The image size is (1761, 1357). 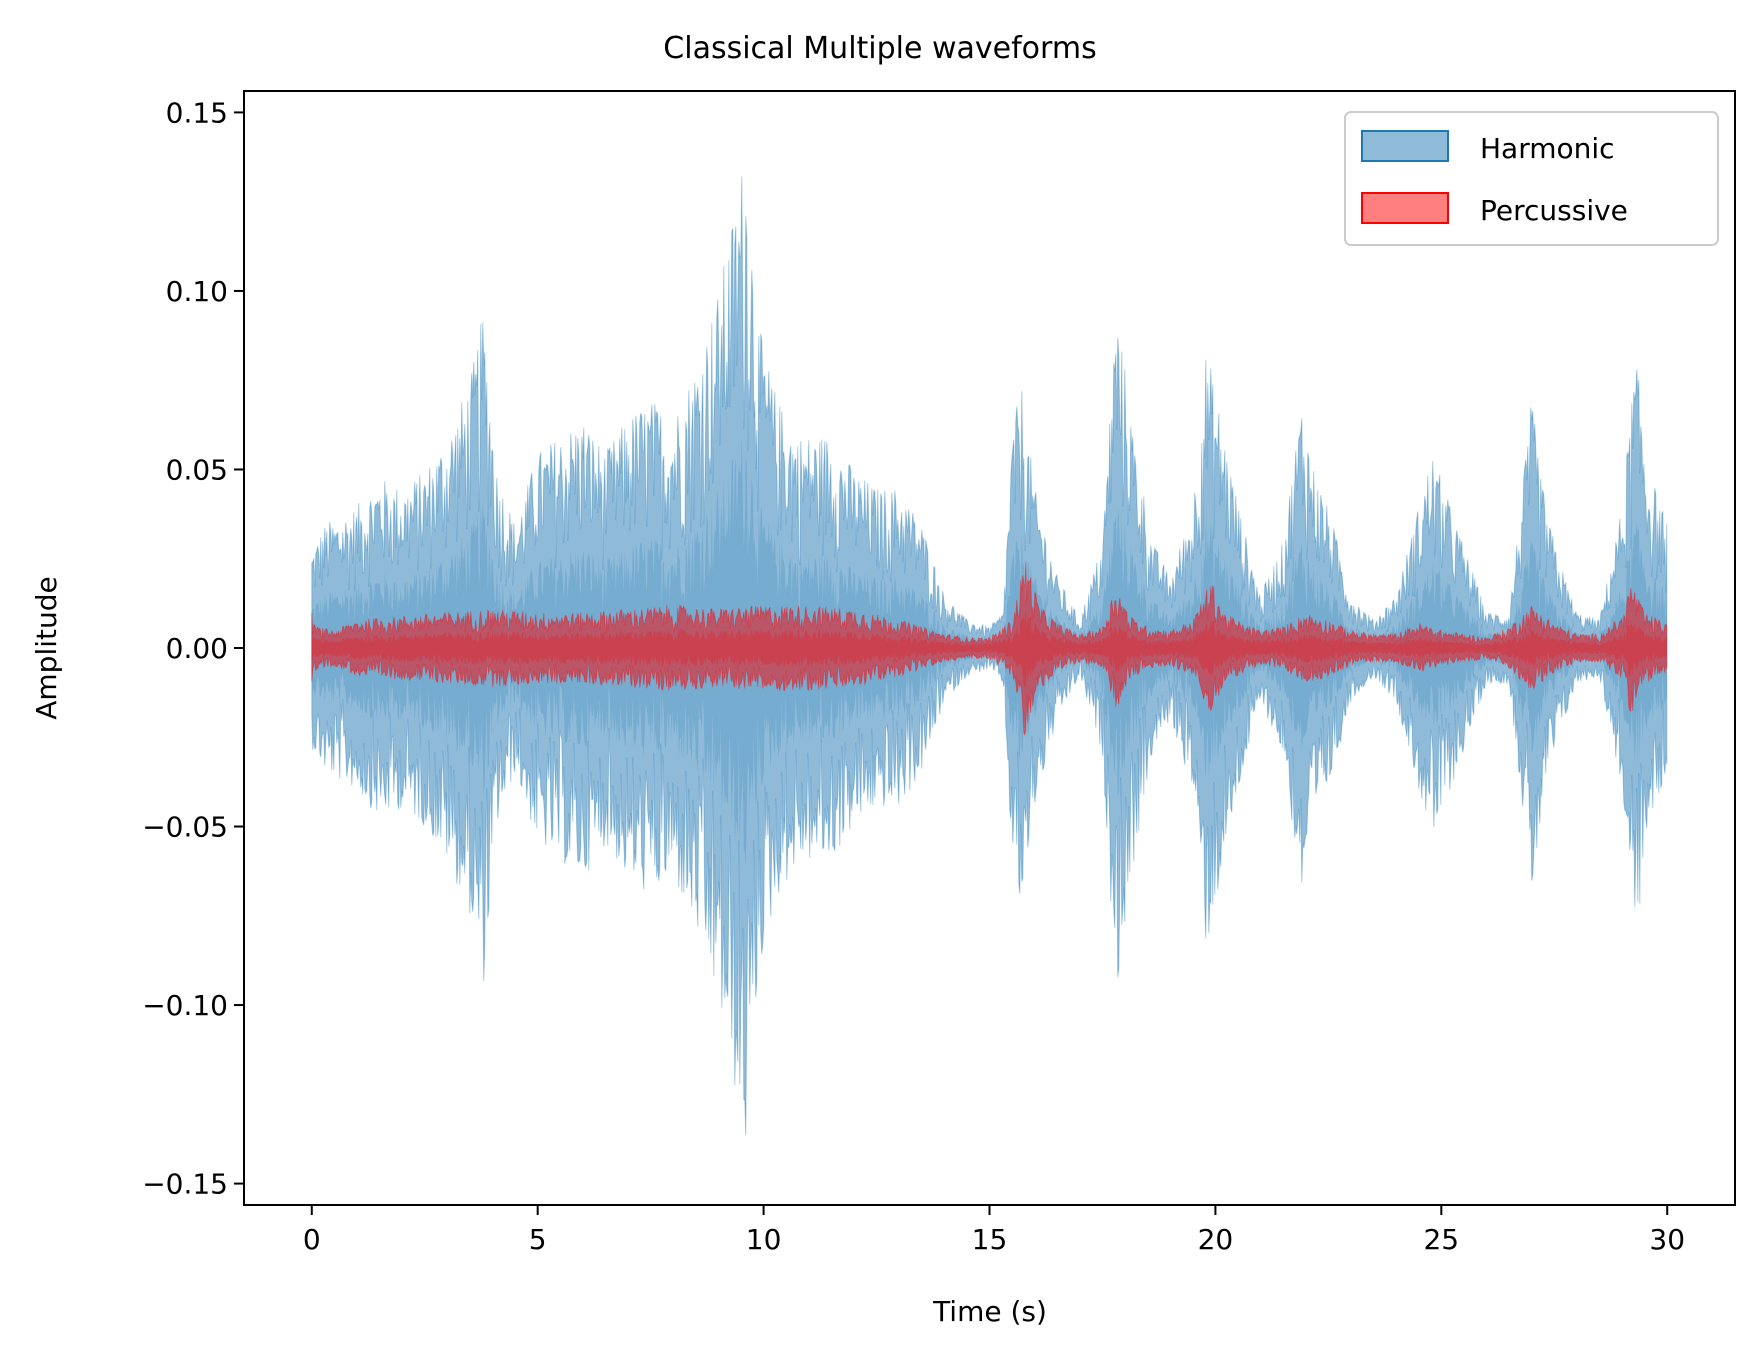 I want to click on x-tick-label: 30, so click(x=1667, y=1239).